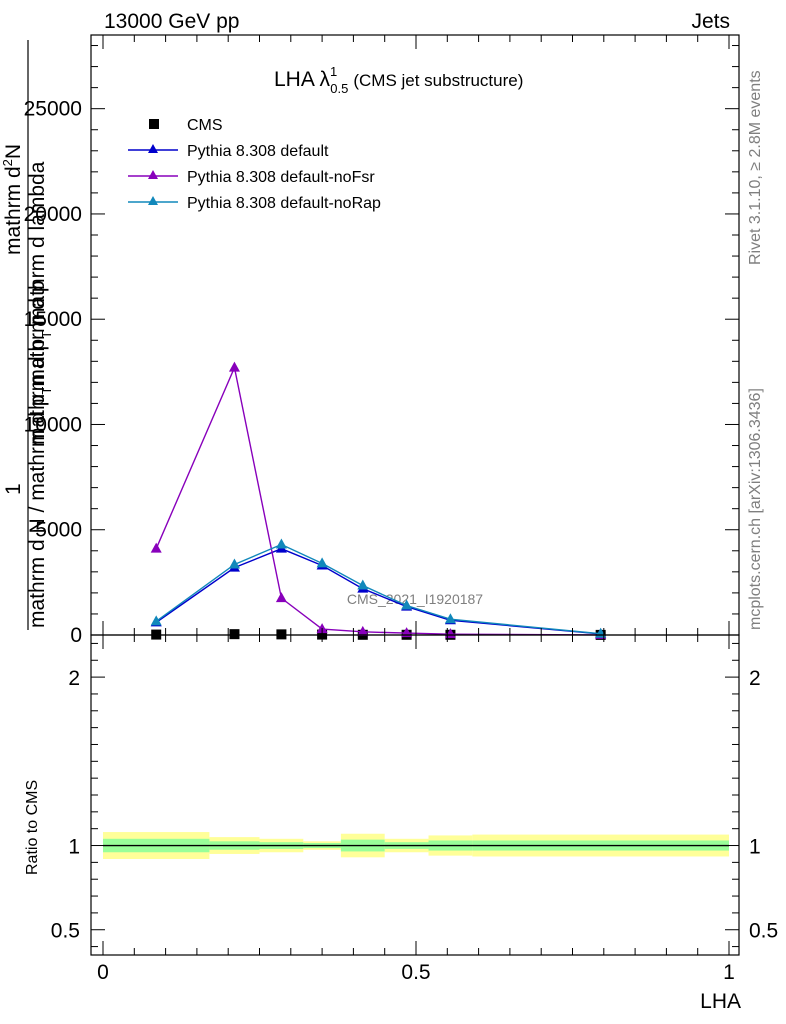 The height and width of the screenshot is (1024, 786). Describe the element at coordinates (53, 109) in the screenshot. I see `main-y-tick-label: 25000` at that location.